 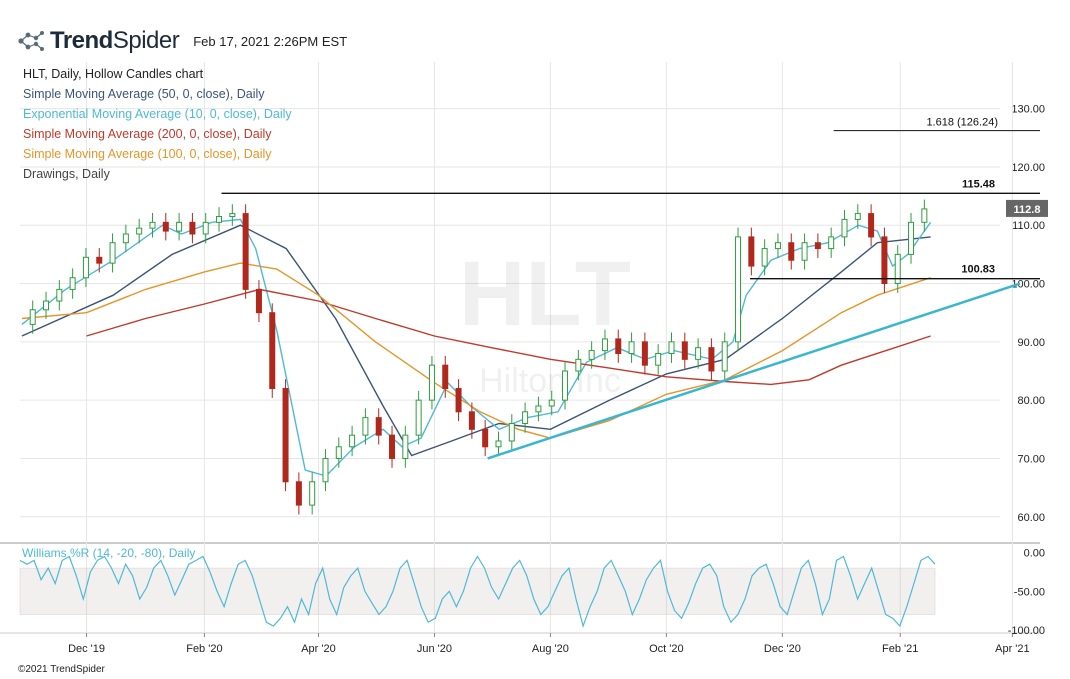 What do you see at coordinates (183, 40) in the screenshot?
I see `header: TrendSpider Feb 17, 2021 2:26PM EST` at bounding box center [183, 40].